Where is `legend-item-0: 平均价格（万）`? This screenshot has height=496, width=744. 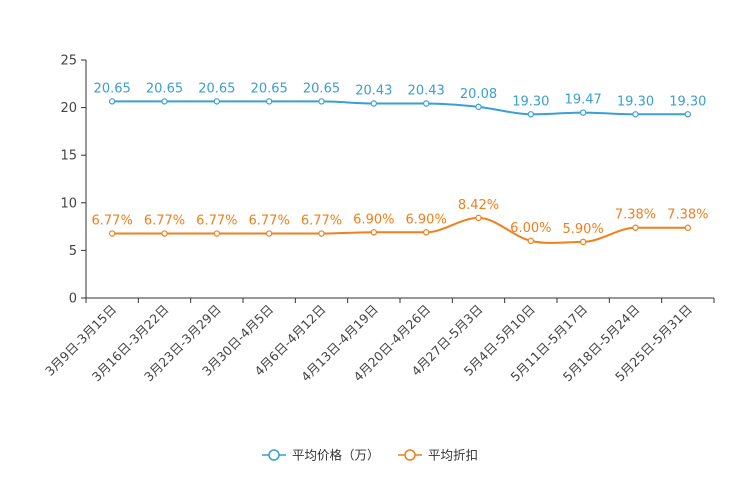
legend-item-0: 平均价格（万） is located at coordinates (321, 455).